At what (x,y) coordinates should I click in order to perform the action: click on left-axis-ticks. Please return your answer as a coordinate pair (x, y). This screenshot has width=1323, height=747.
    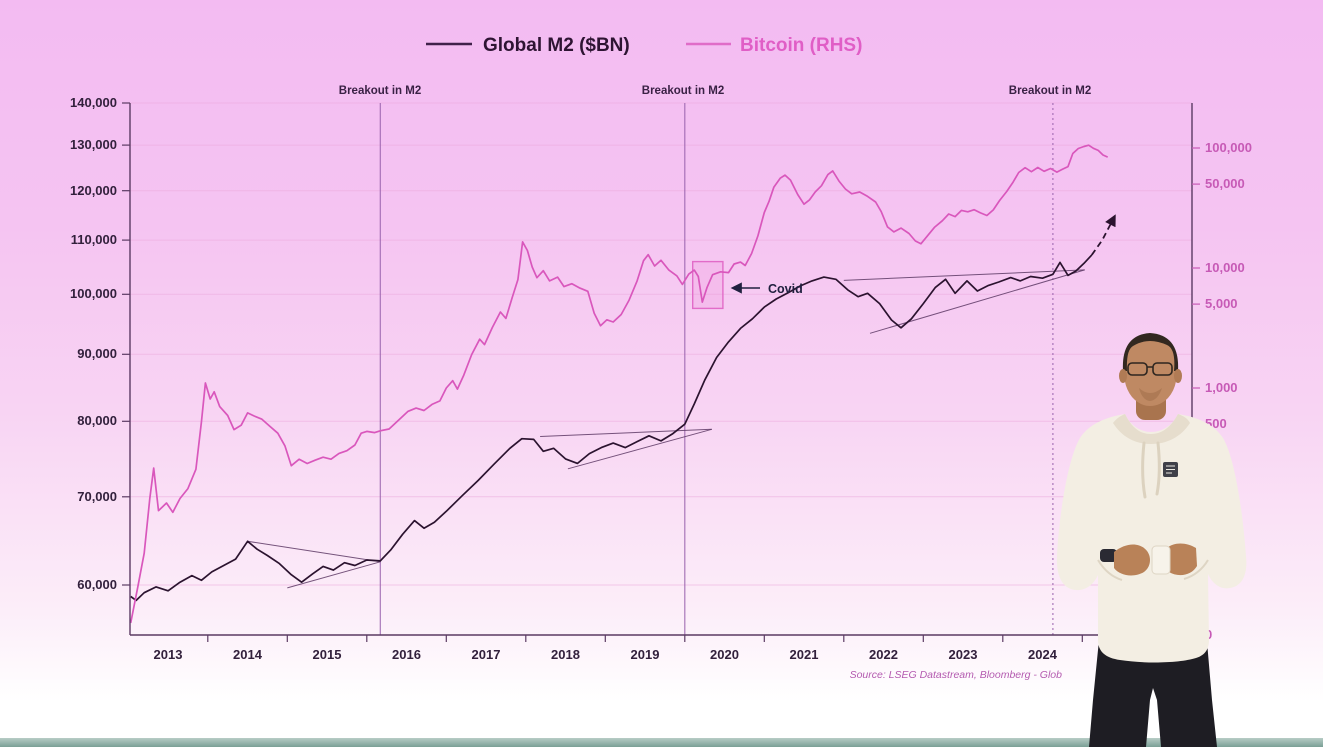
    Looking at the image, I should click on (126, 344).